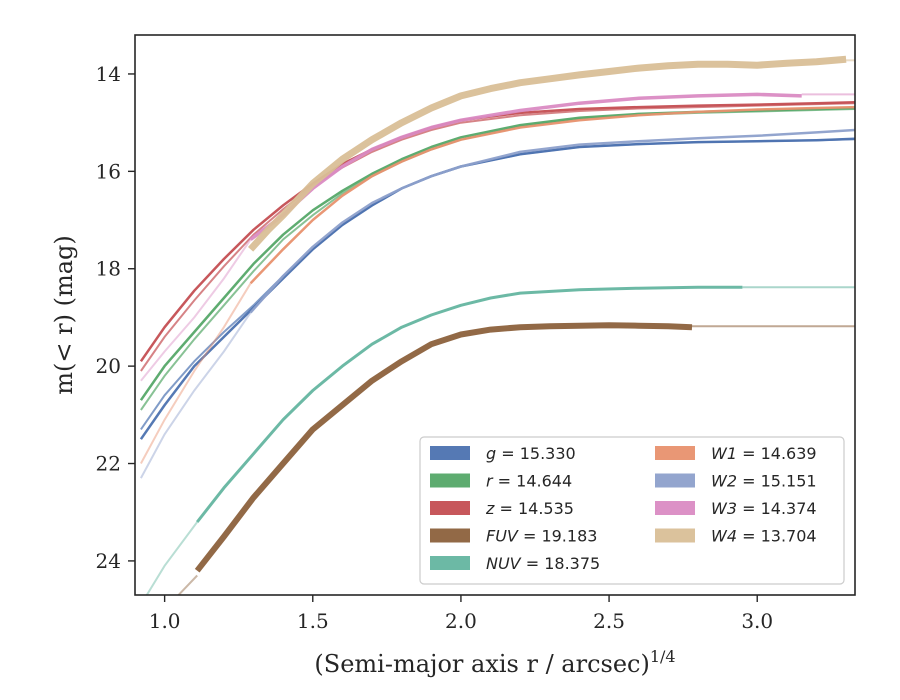 This screenshot has height=700, width=900. What do you see at coordinates (764, 481) in the screenshot?
I see `legend-label: W2 = 15.151` at bounding box center [764, 481].